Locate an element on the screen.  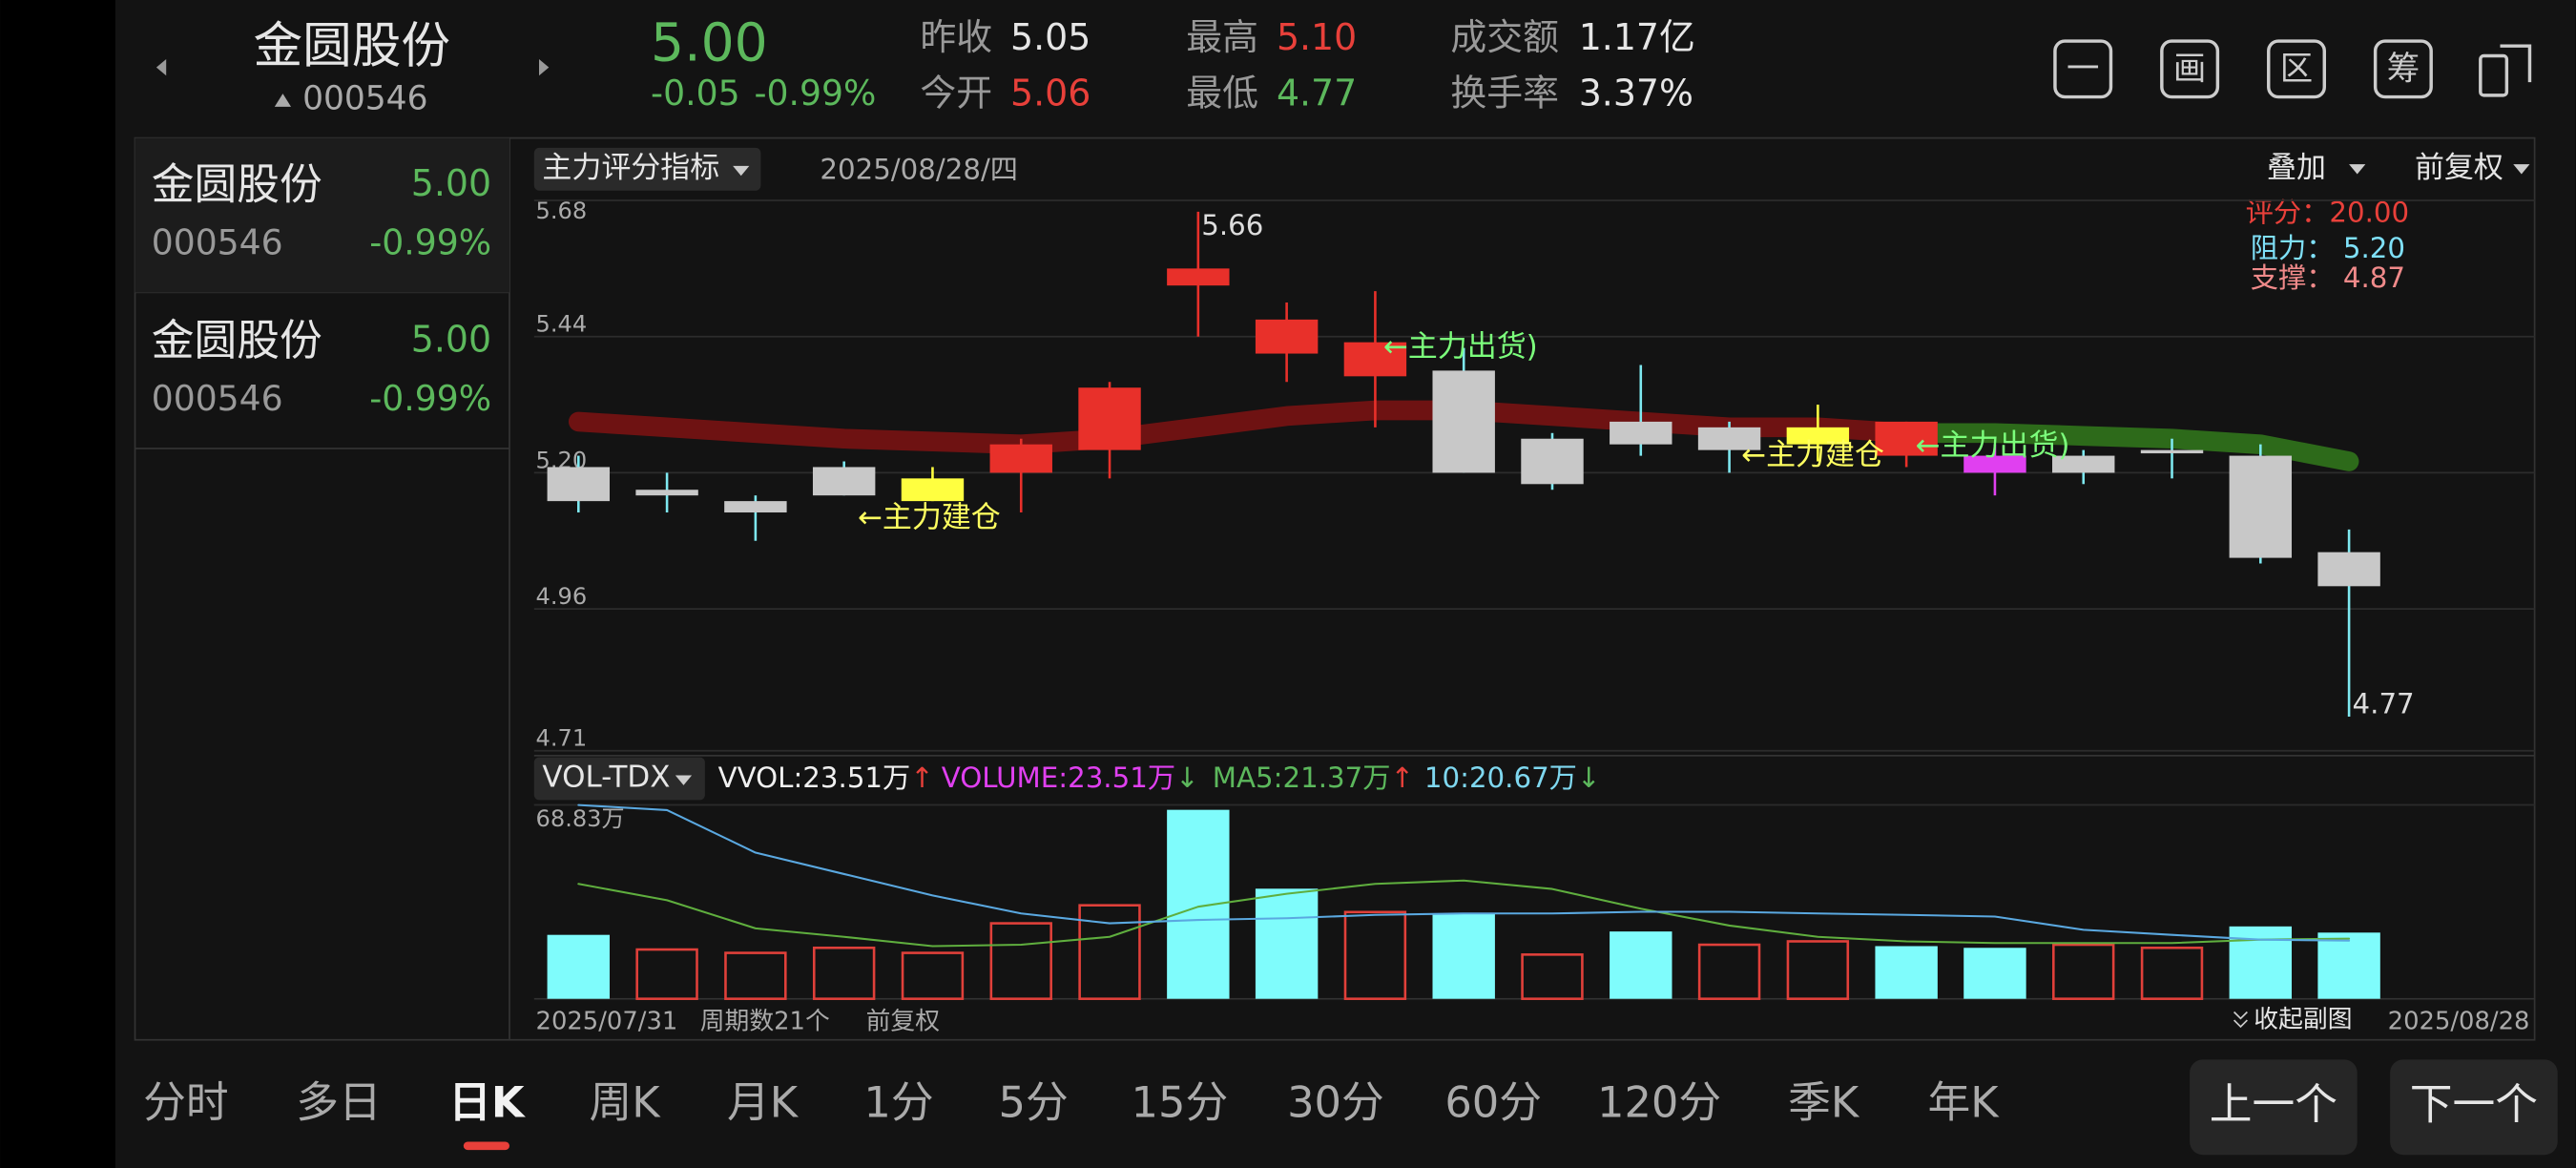
support: 支撑： 4.87 is located at coordinates (2328, 277).